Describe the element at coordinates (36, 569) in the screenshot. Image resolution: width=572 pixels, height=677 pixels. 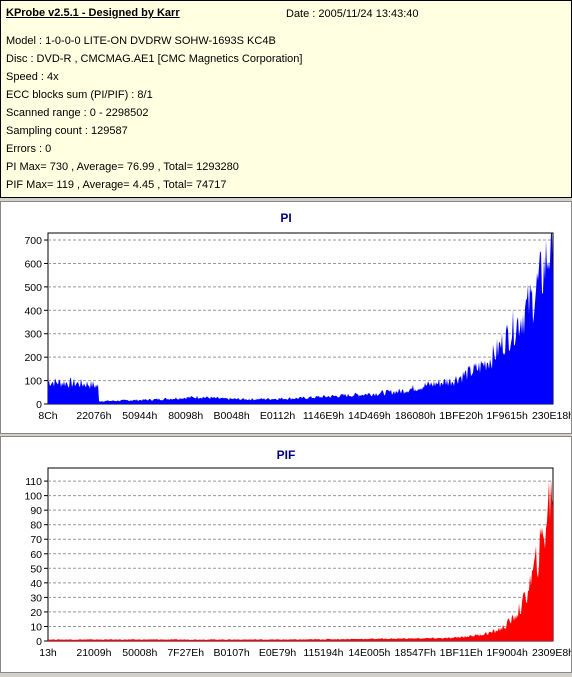
I see `y-tick-label: 50` at that location.